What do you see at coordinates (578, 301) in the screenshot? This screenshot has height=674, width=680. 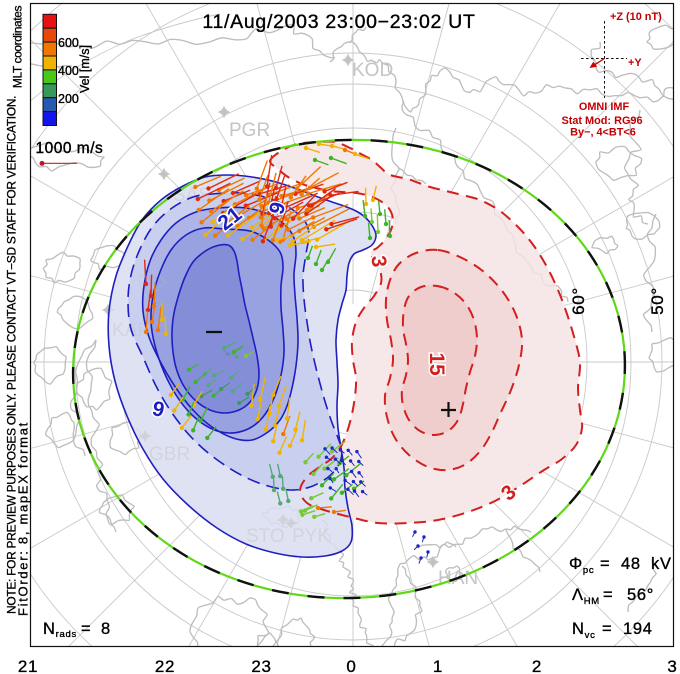 I see `svg-text: 60°` at bounding box center [578, 301].